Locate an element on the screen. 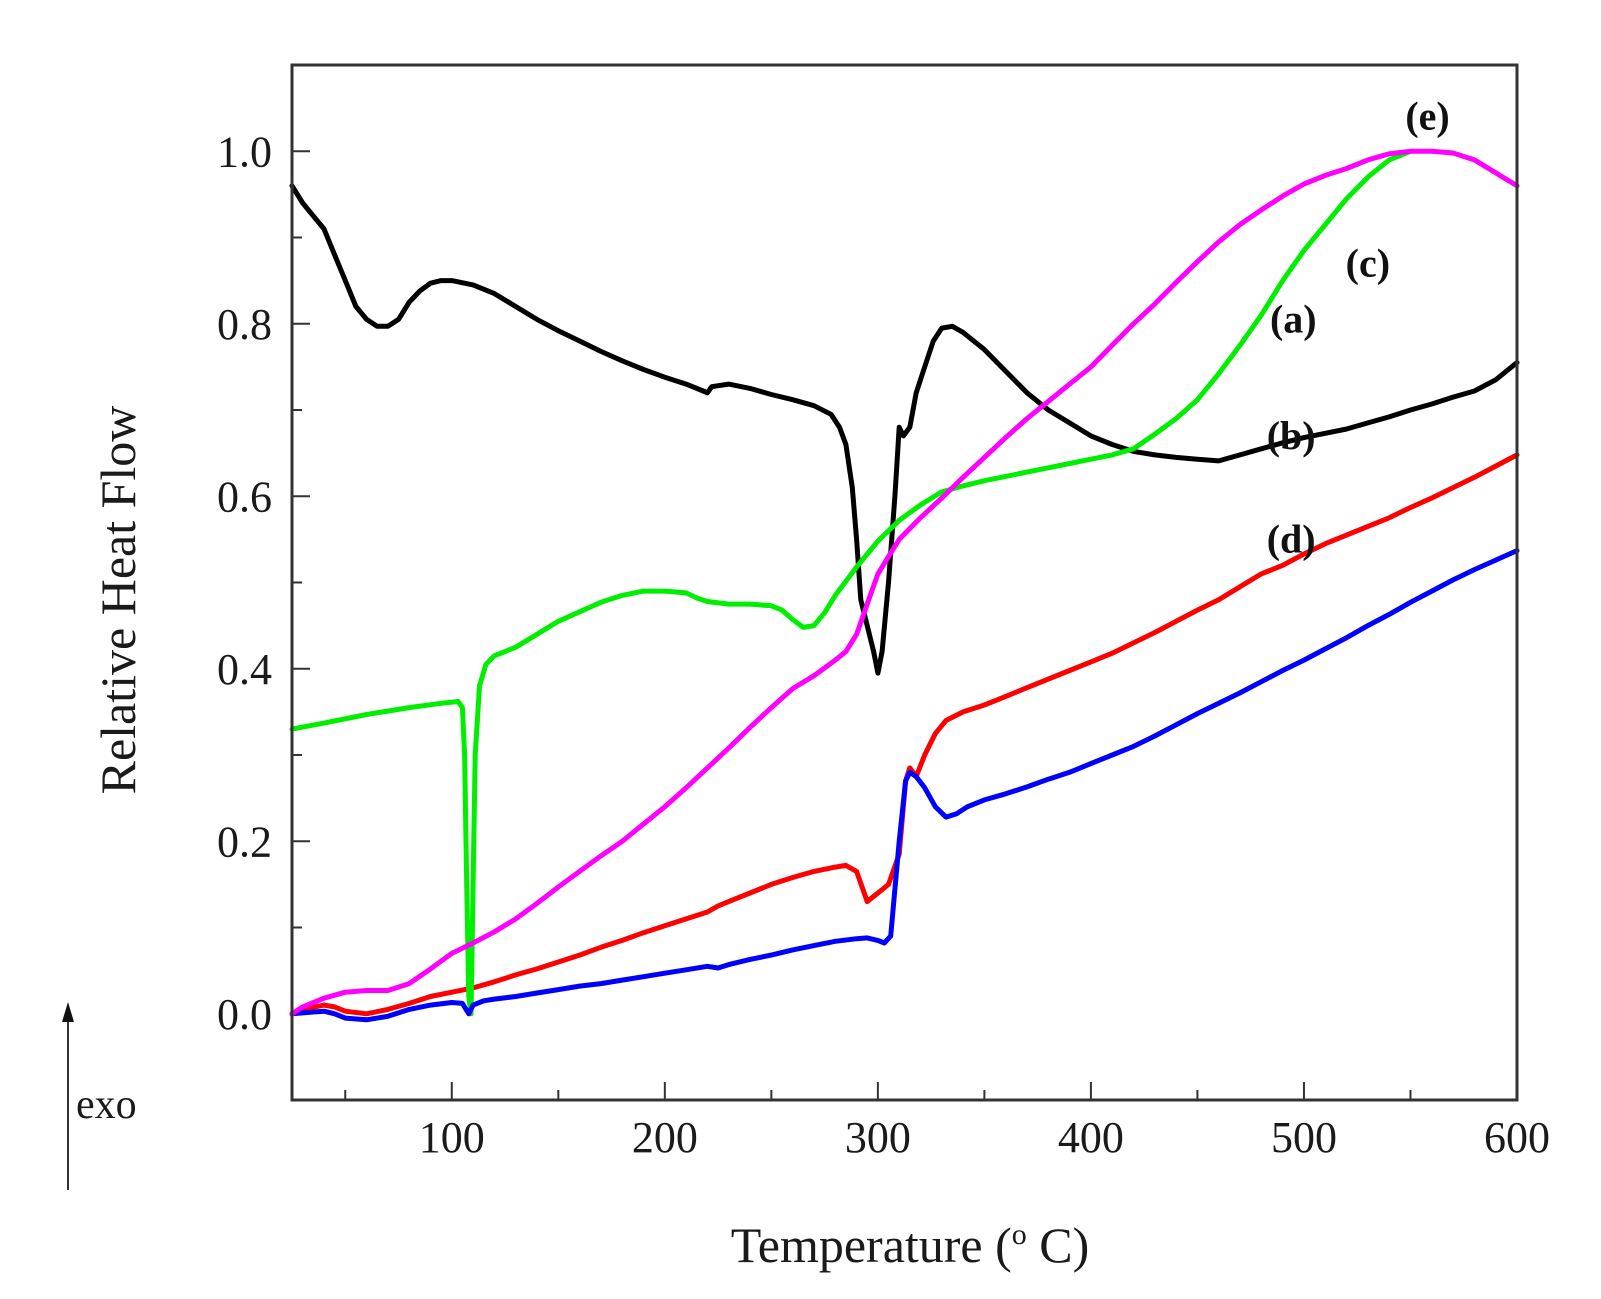 The image size is (1601, 1299). y-axis-ticks: 0.0 0.2 0.4 0.6 0.8 1.0 is located at coordinates (263, 582).